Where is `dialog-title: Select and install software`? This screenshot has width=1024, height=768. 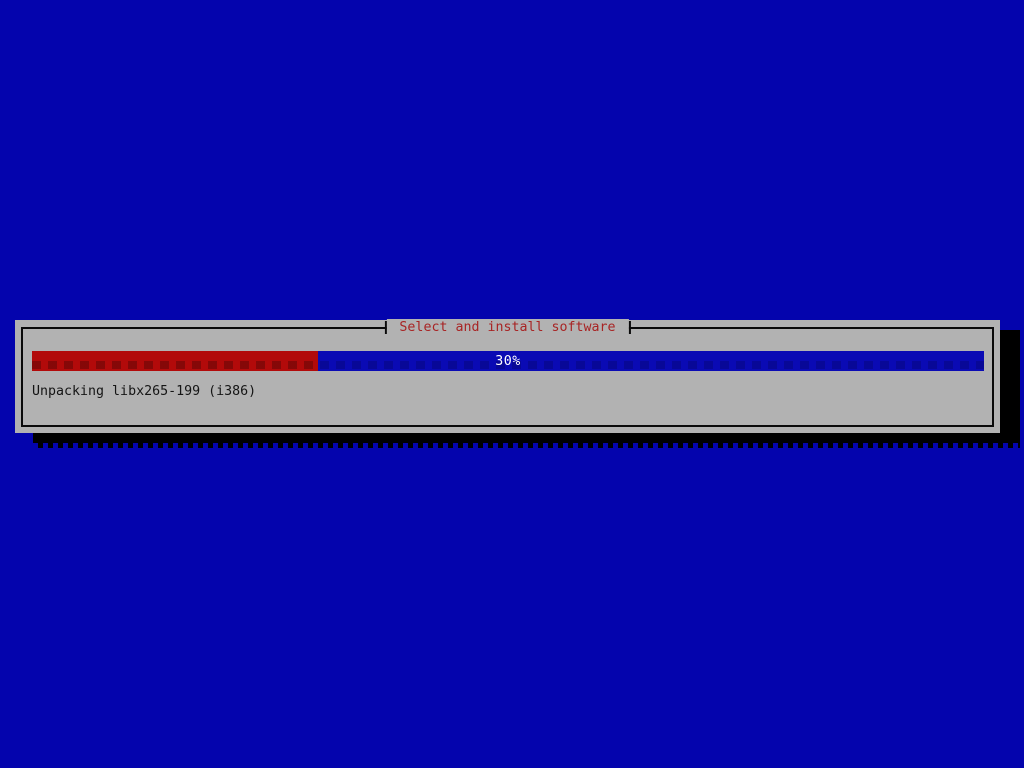 dialog-title: Select and install software is located at coordinates (507, 327).